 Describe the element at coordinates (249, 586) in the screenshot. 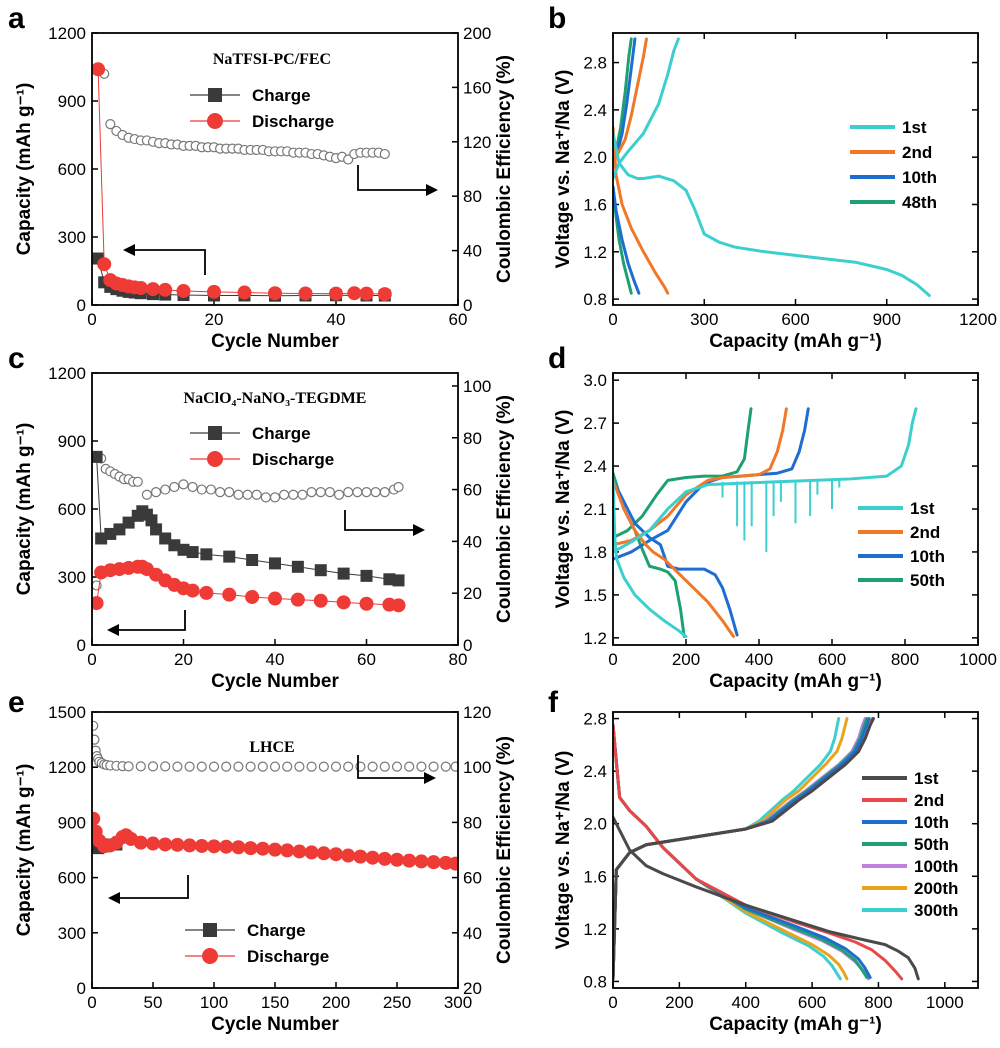

I see `series-discharge-c` at that location.